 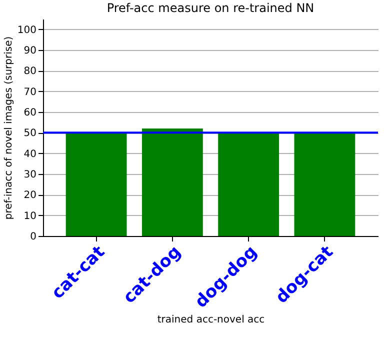 What do you see at coordinates (211, 320) in the screenshot?
I see `x-axis-title: trained acc-novel acc` at bounding box center [211, 320].